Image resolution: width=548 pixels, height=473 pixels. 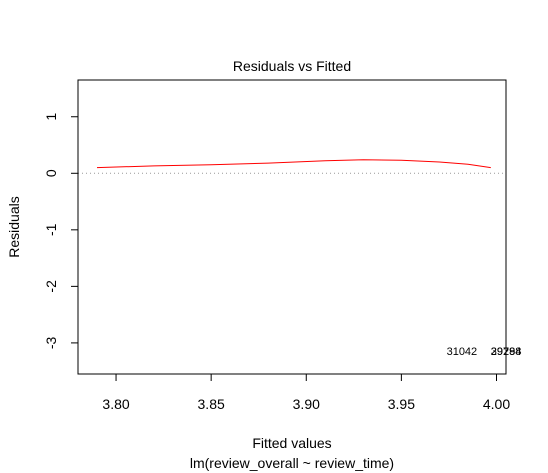 What do you see at coordinates (291, 443) in the screenshot?
I see `x-axis-label: Fitted values` at bounding box center [291, 443].